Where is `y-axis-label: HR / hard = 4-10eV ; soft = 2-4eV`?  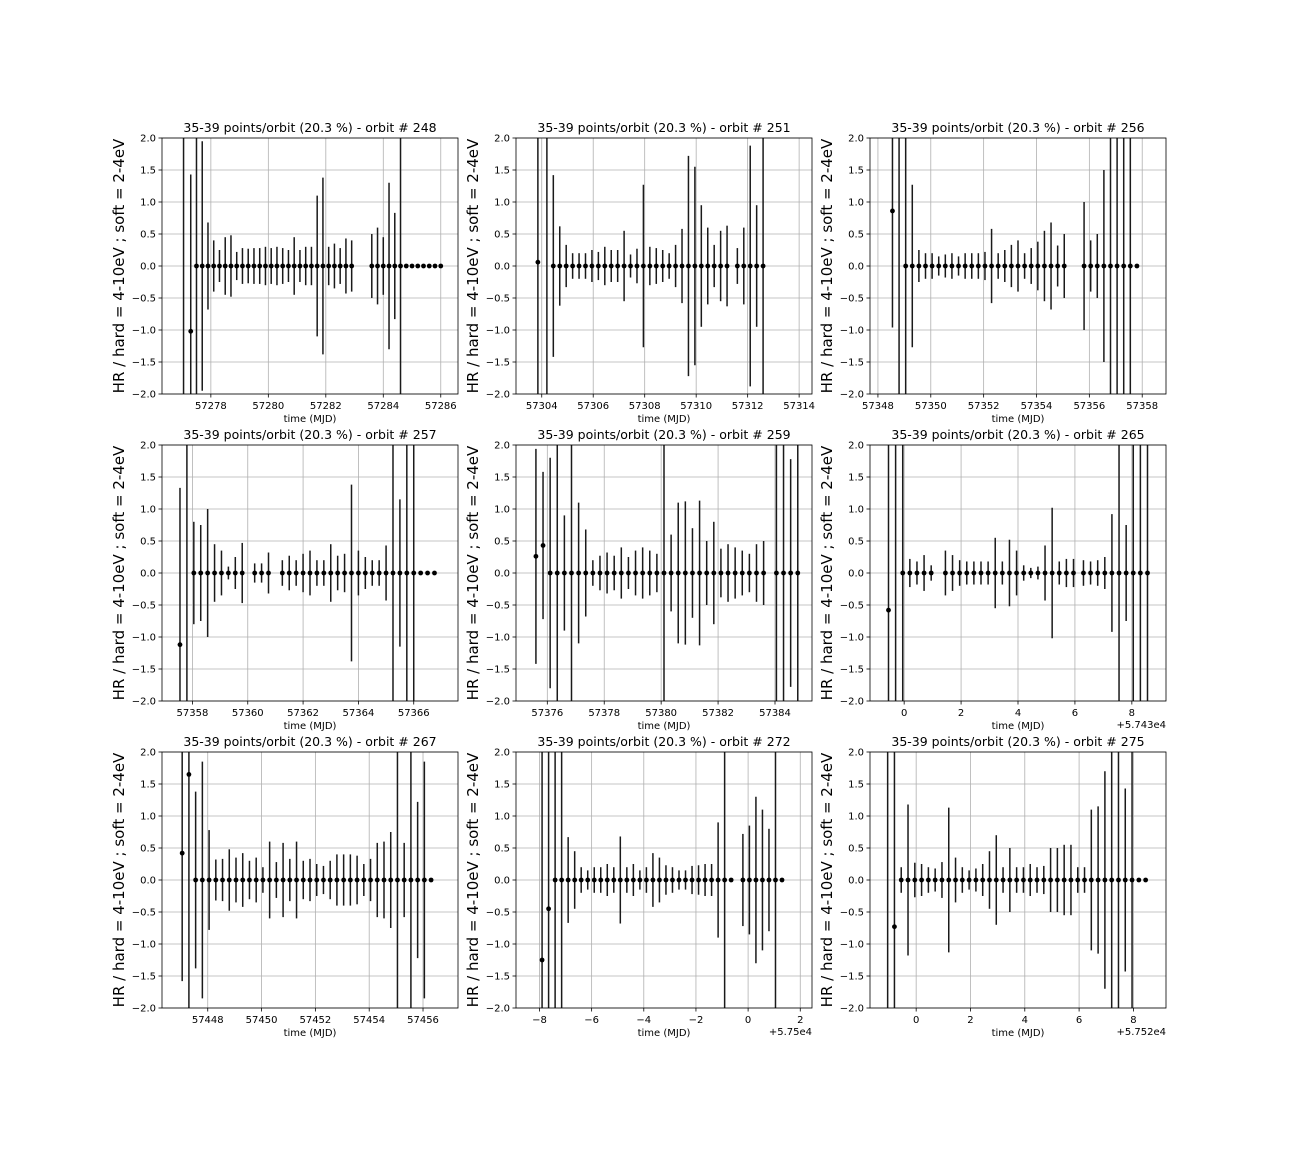 y-axis-label: HR / hard = 4-10eV ; soft = 2-4eV is located at coordinates (473, 265).